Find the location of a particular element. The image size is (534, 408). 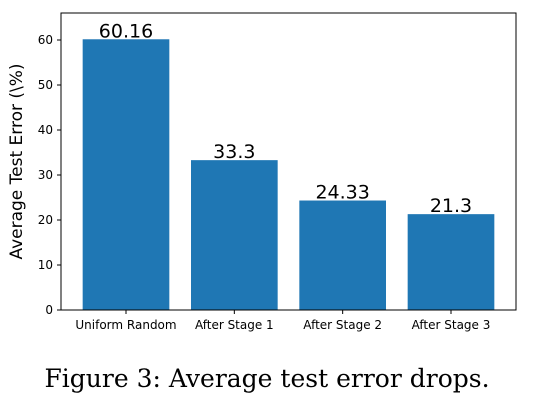

y-tick-label-1: 10 is located at coordinates (45, 265).